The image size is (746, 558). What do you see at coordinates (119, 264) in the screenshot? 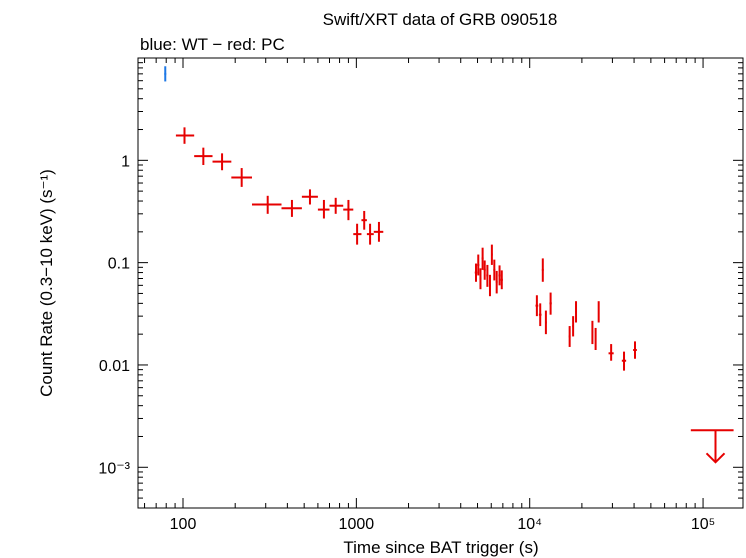
I see `y-tick-label: 0.1` at bounding box center [119, 264].